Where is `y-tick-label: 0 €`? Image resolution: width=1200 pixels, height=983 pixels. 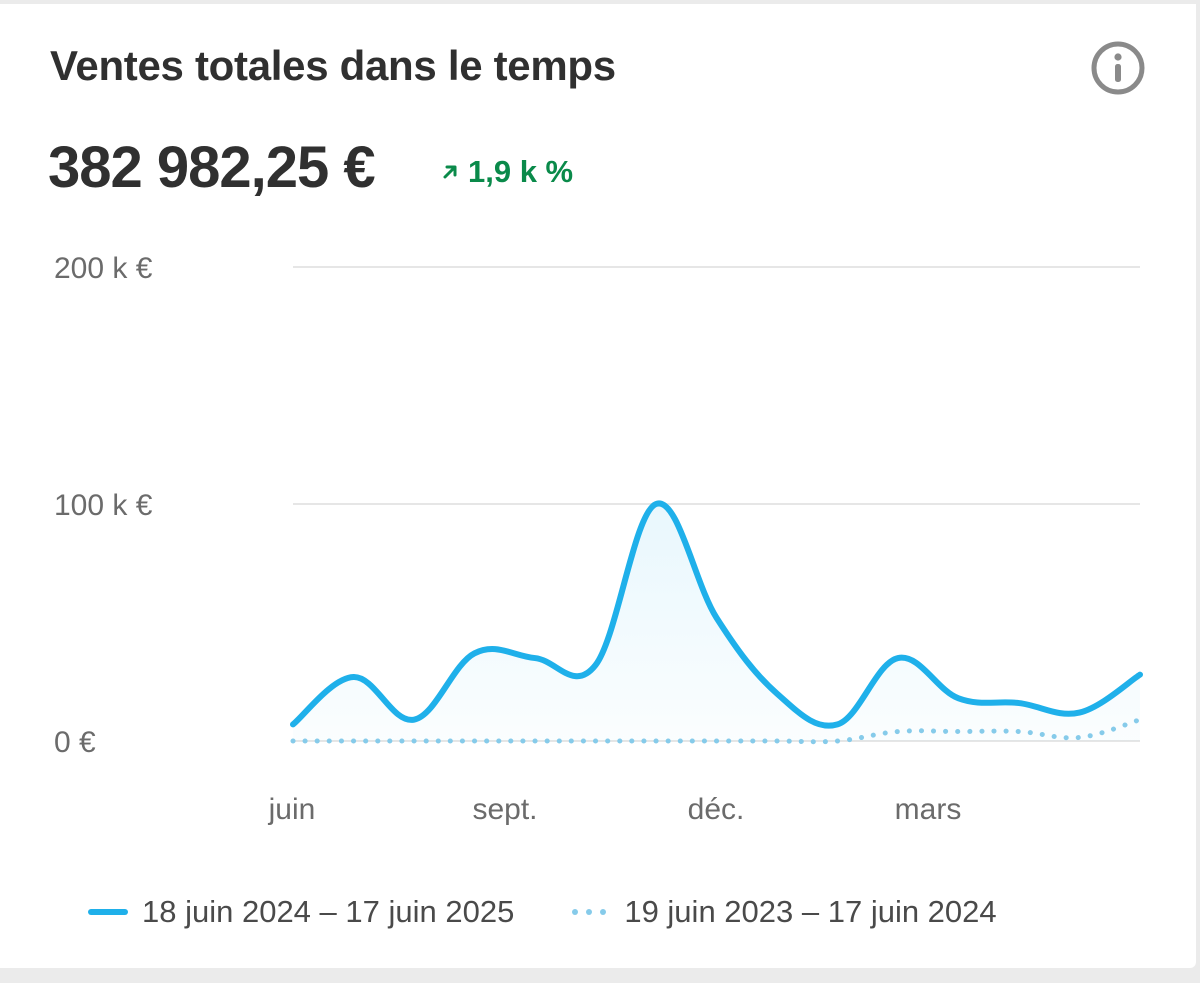 y-tick-label: 0 € is located at coordinates (75, 742).